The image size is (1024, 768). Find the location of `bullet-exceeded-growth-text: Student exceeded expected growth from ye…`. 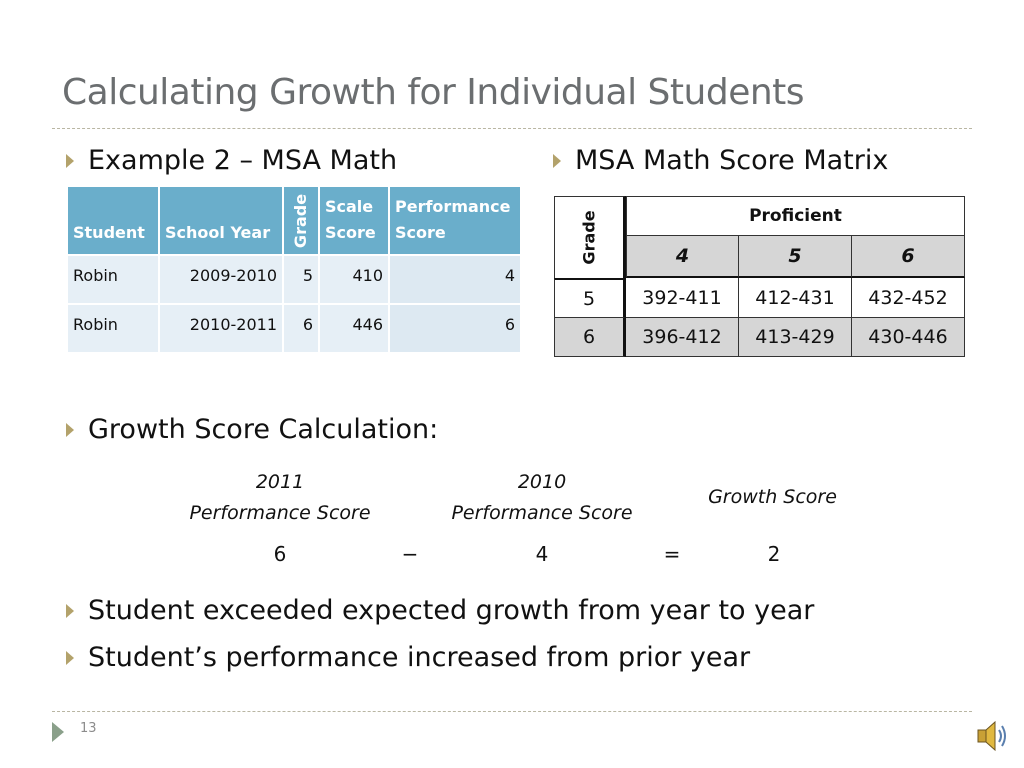

bullet-exceeded-growth-text: Student exceeded expected growth from ye… is located at coordinates (451, 610).